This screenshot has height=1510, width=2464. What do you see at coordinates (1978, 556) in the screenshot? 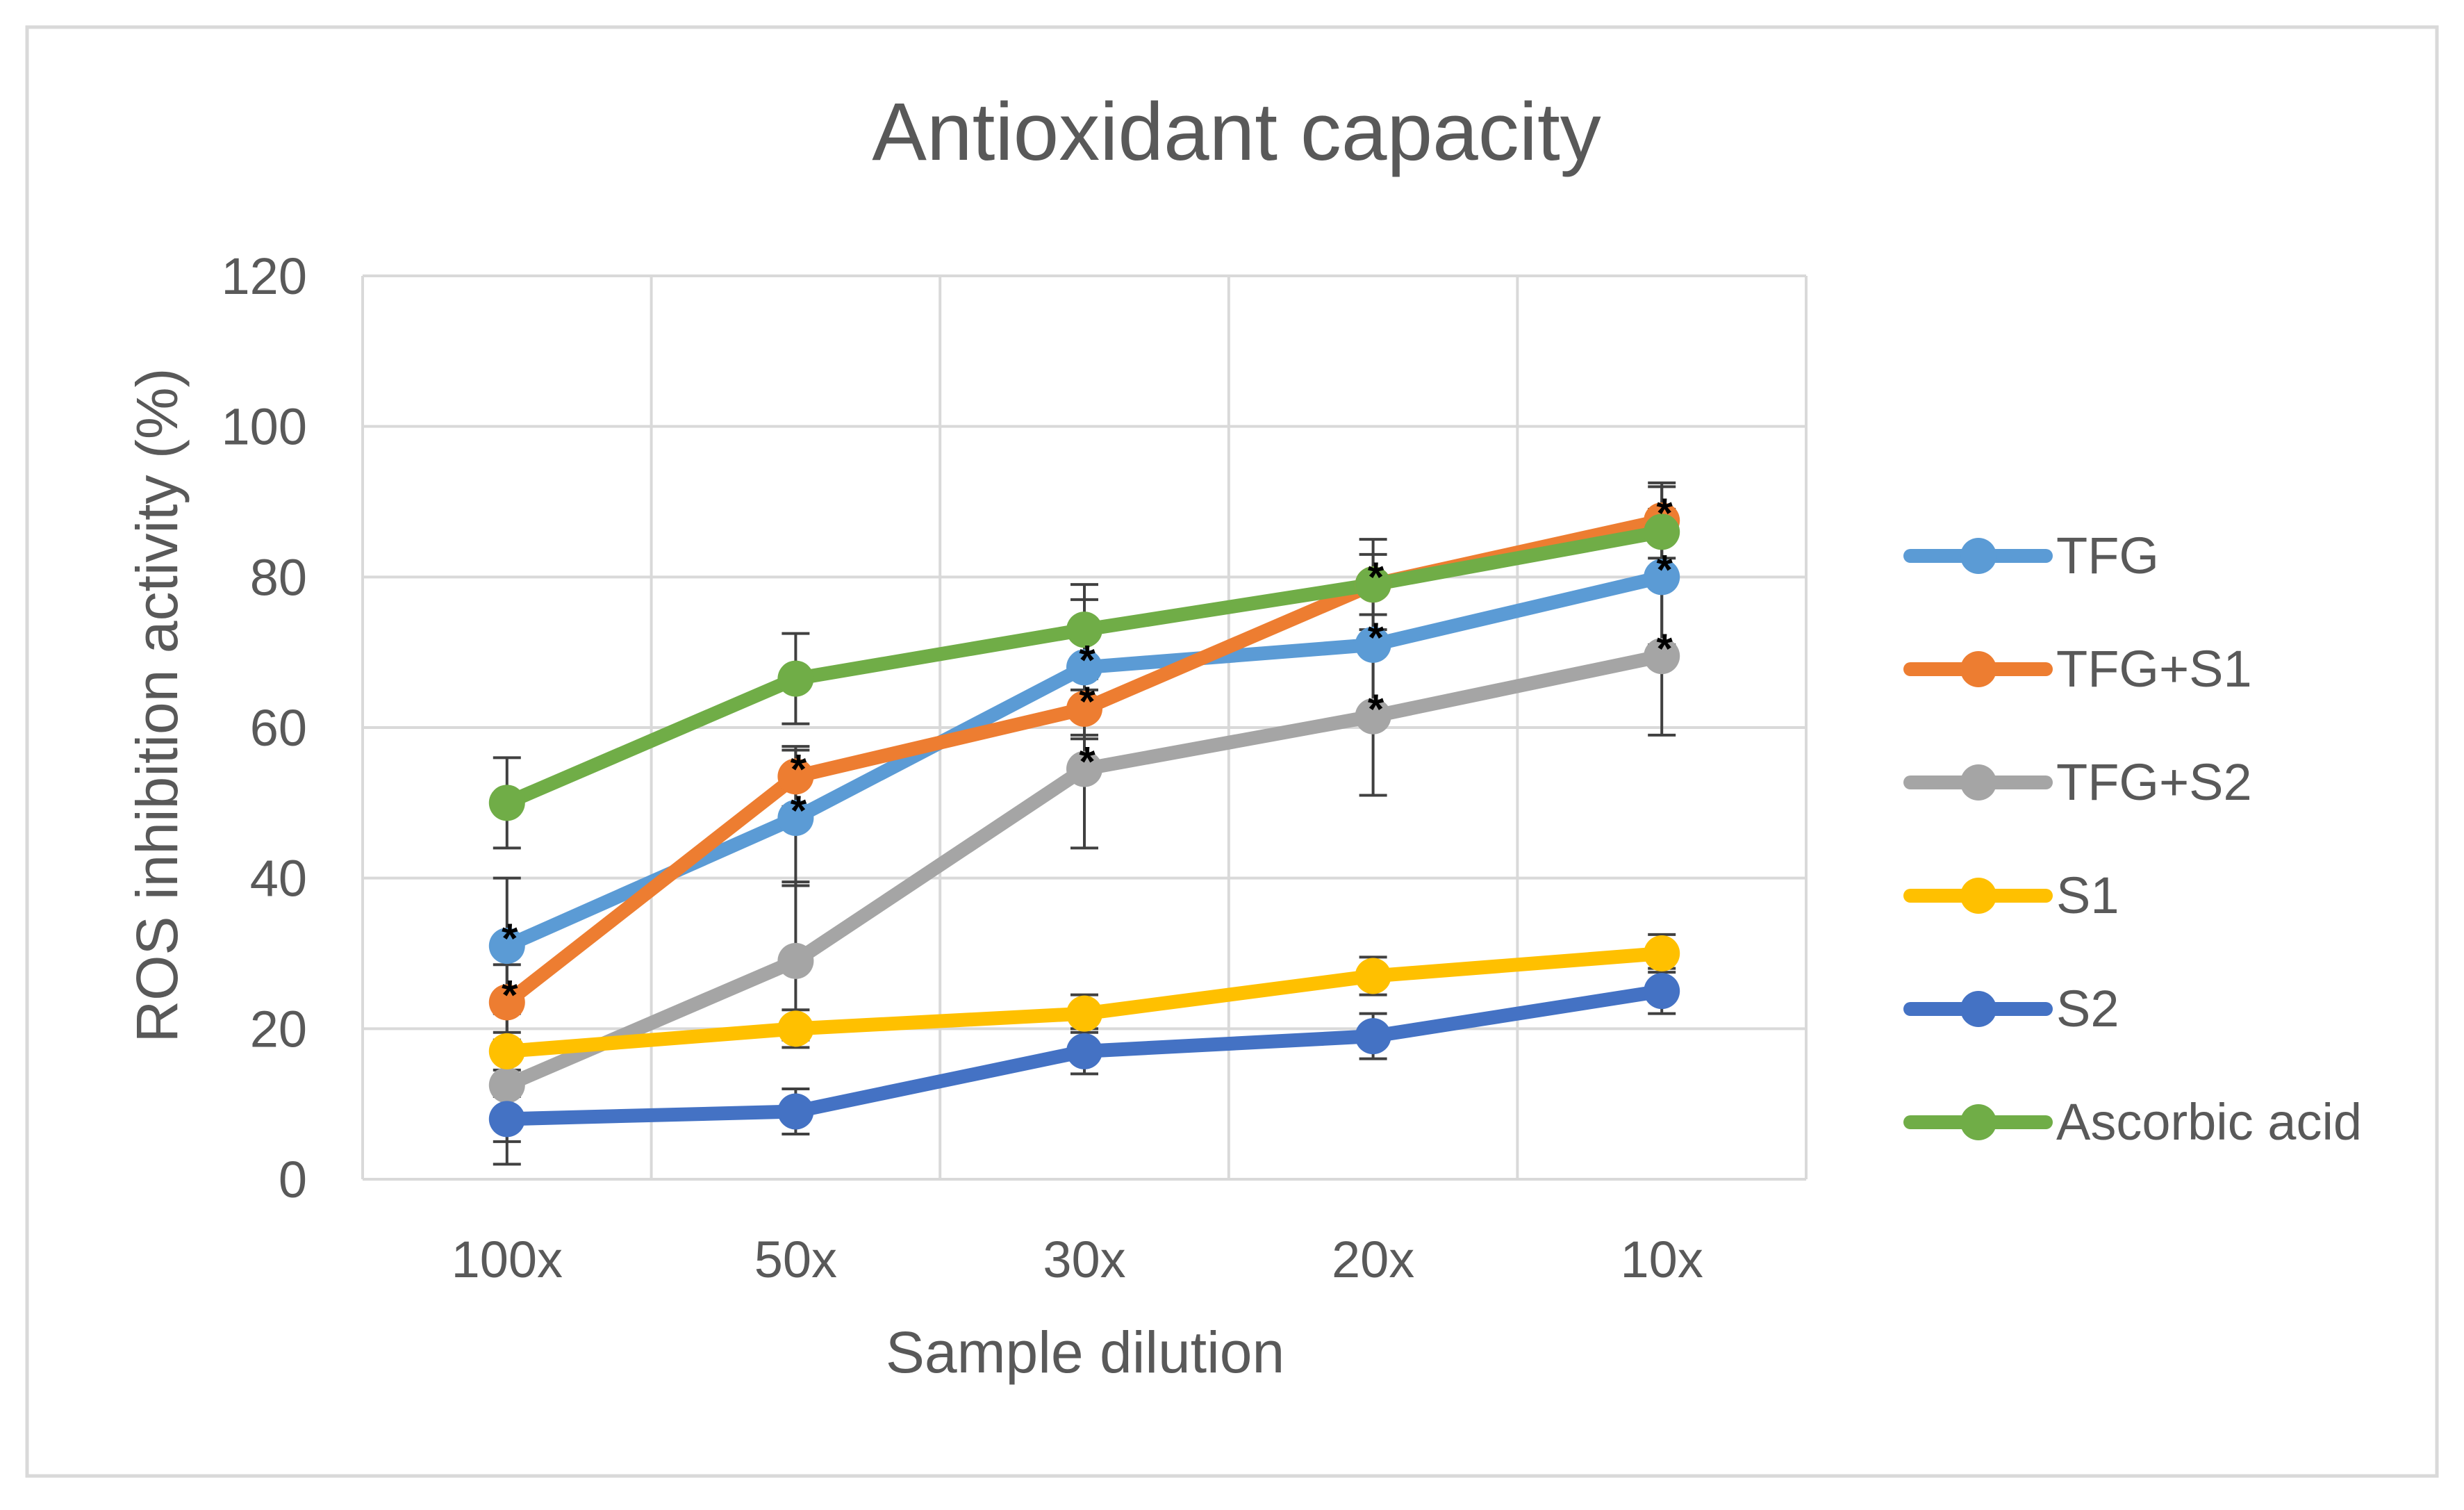
I see `legend-swatch-marker-tfg` at bounding box center [1978, 556].